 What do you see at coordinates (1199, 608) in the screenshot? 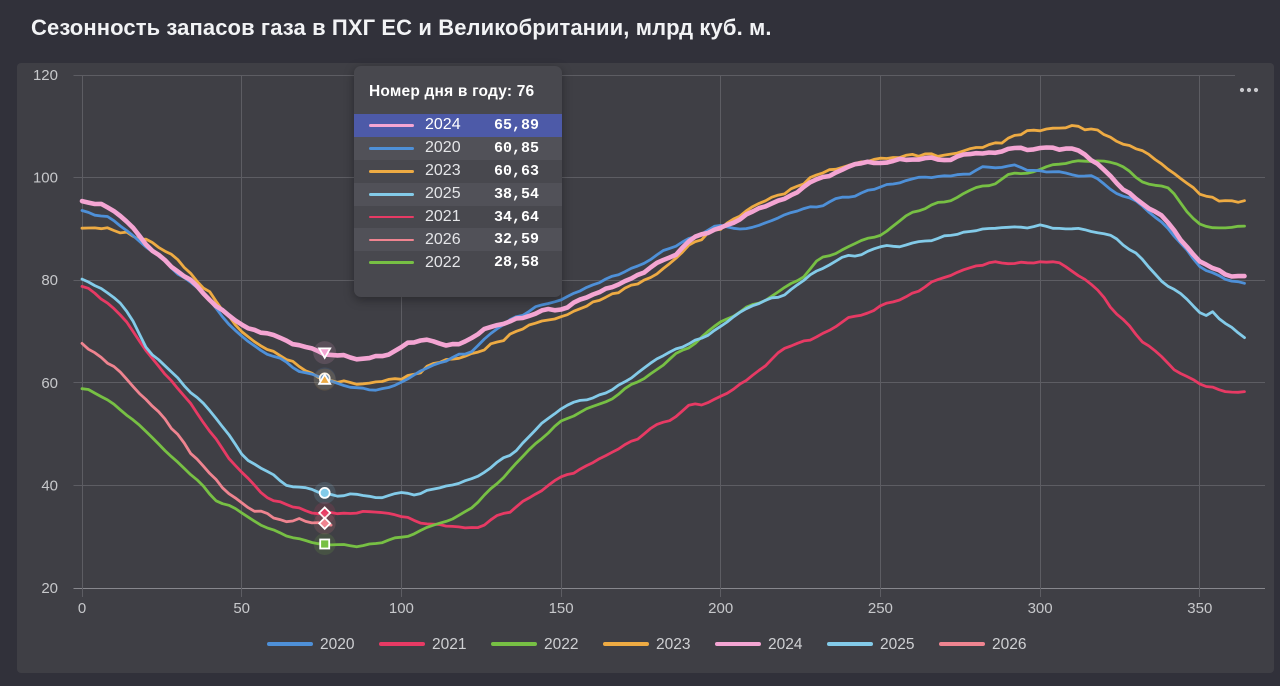
I see `svg-text: 350` at bounding box center [1199, 608].